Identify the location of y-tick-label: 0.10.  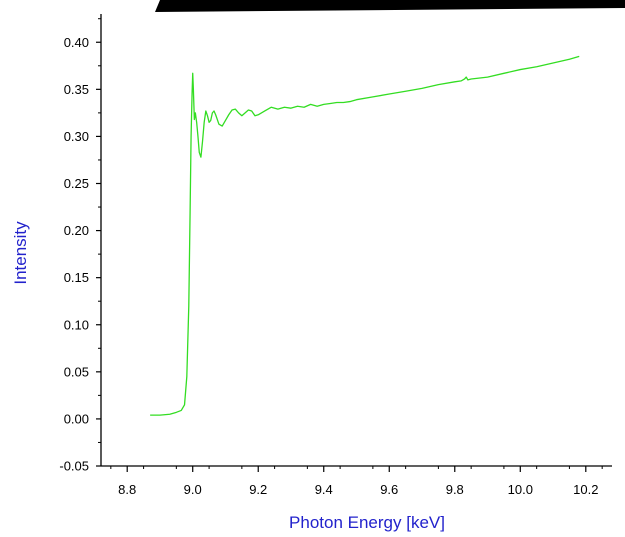
(76, 324).